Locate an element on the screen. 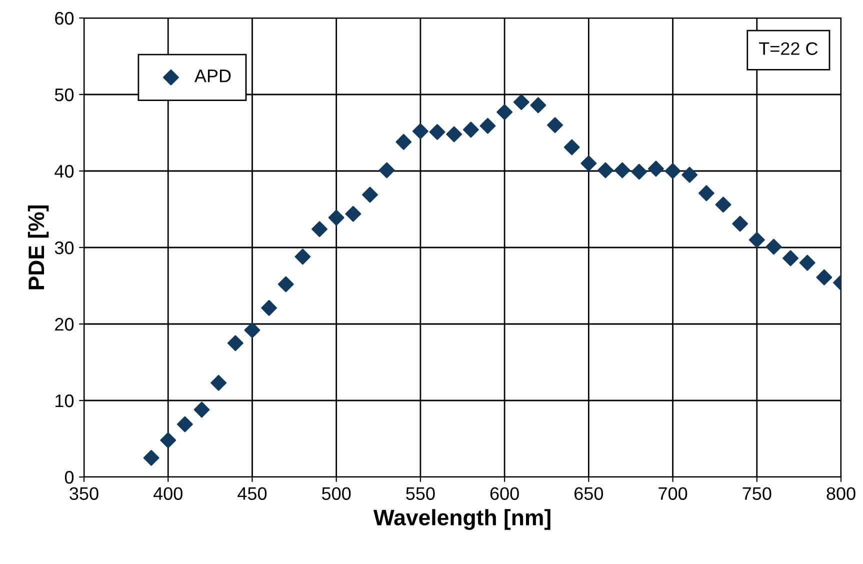  x-tick-label: 550 is located at coordinates (420, 493).